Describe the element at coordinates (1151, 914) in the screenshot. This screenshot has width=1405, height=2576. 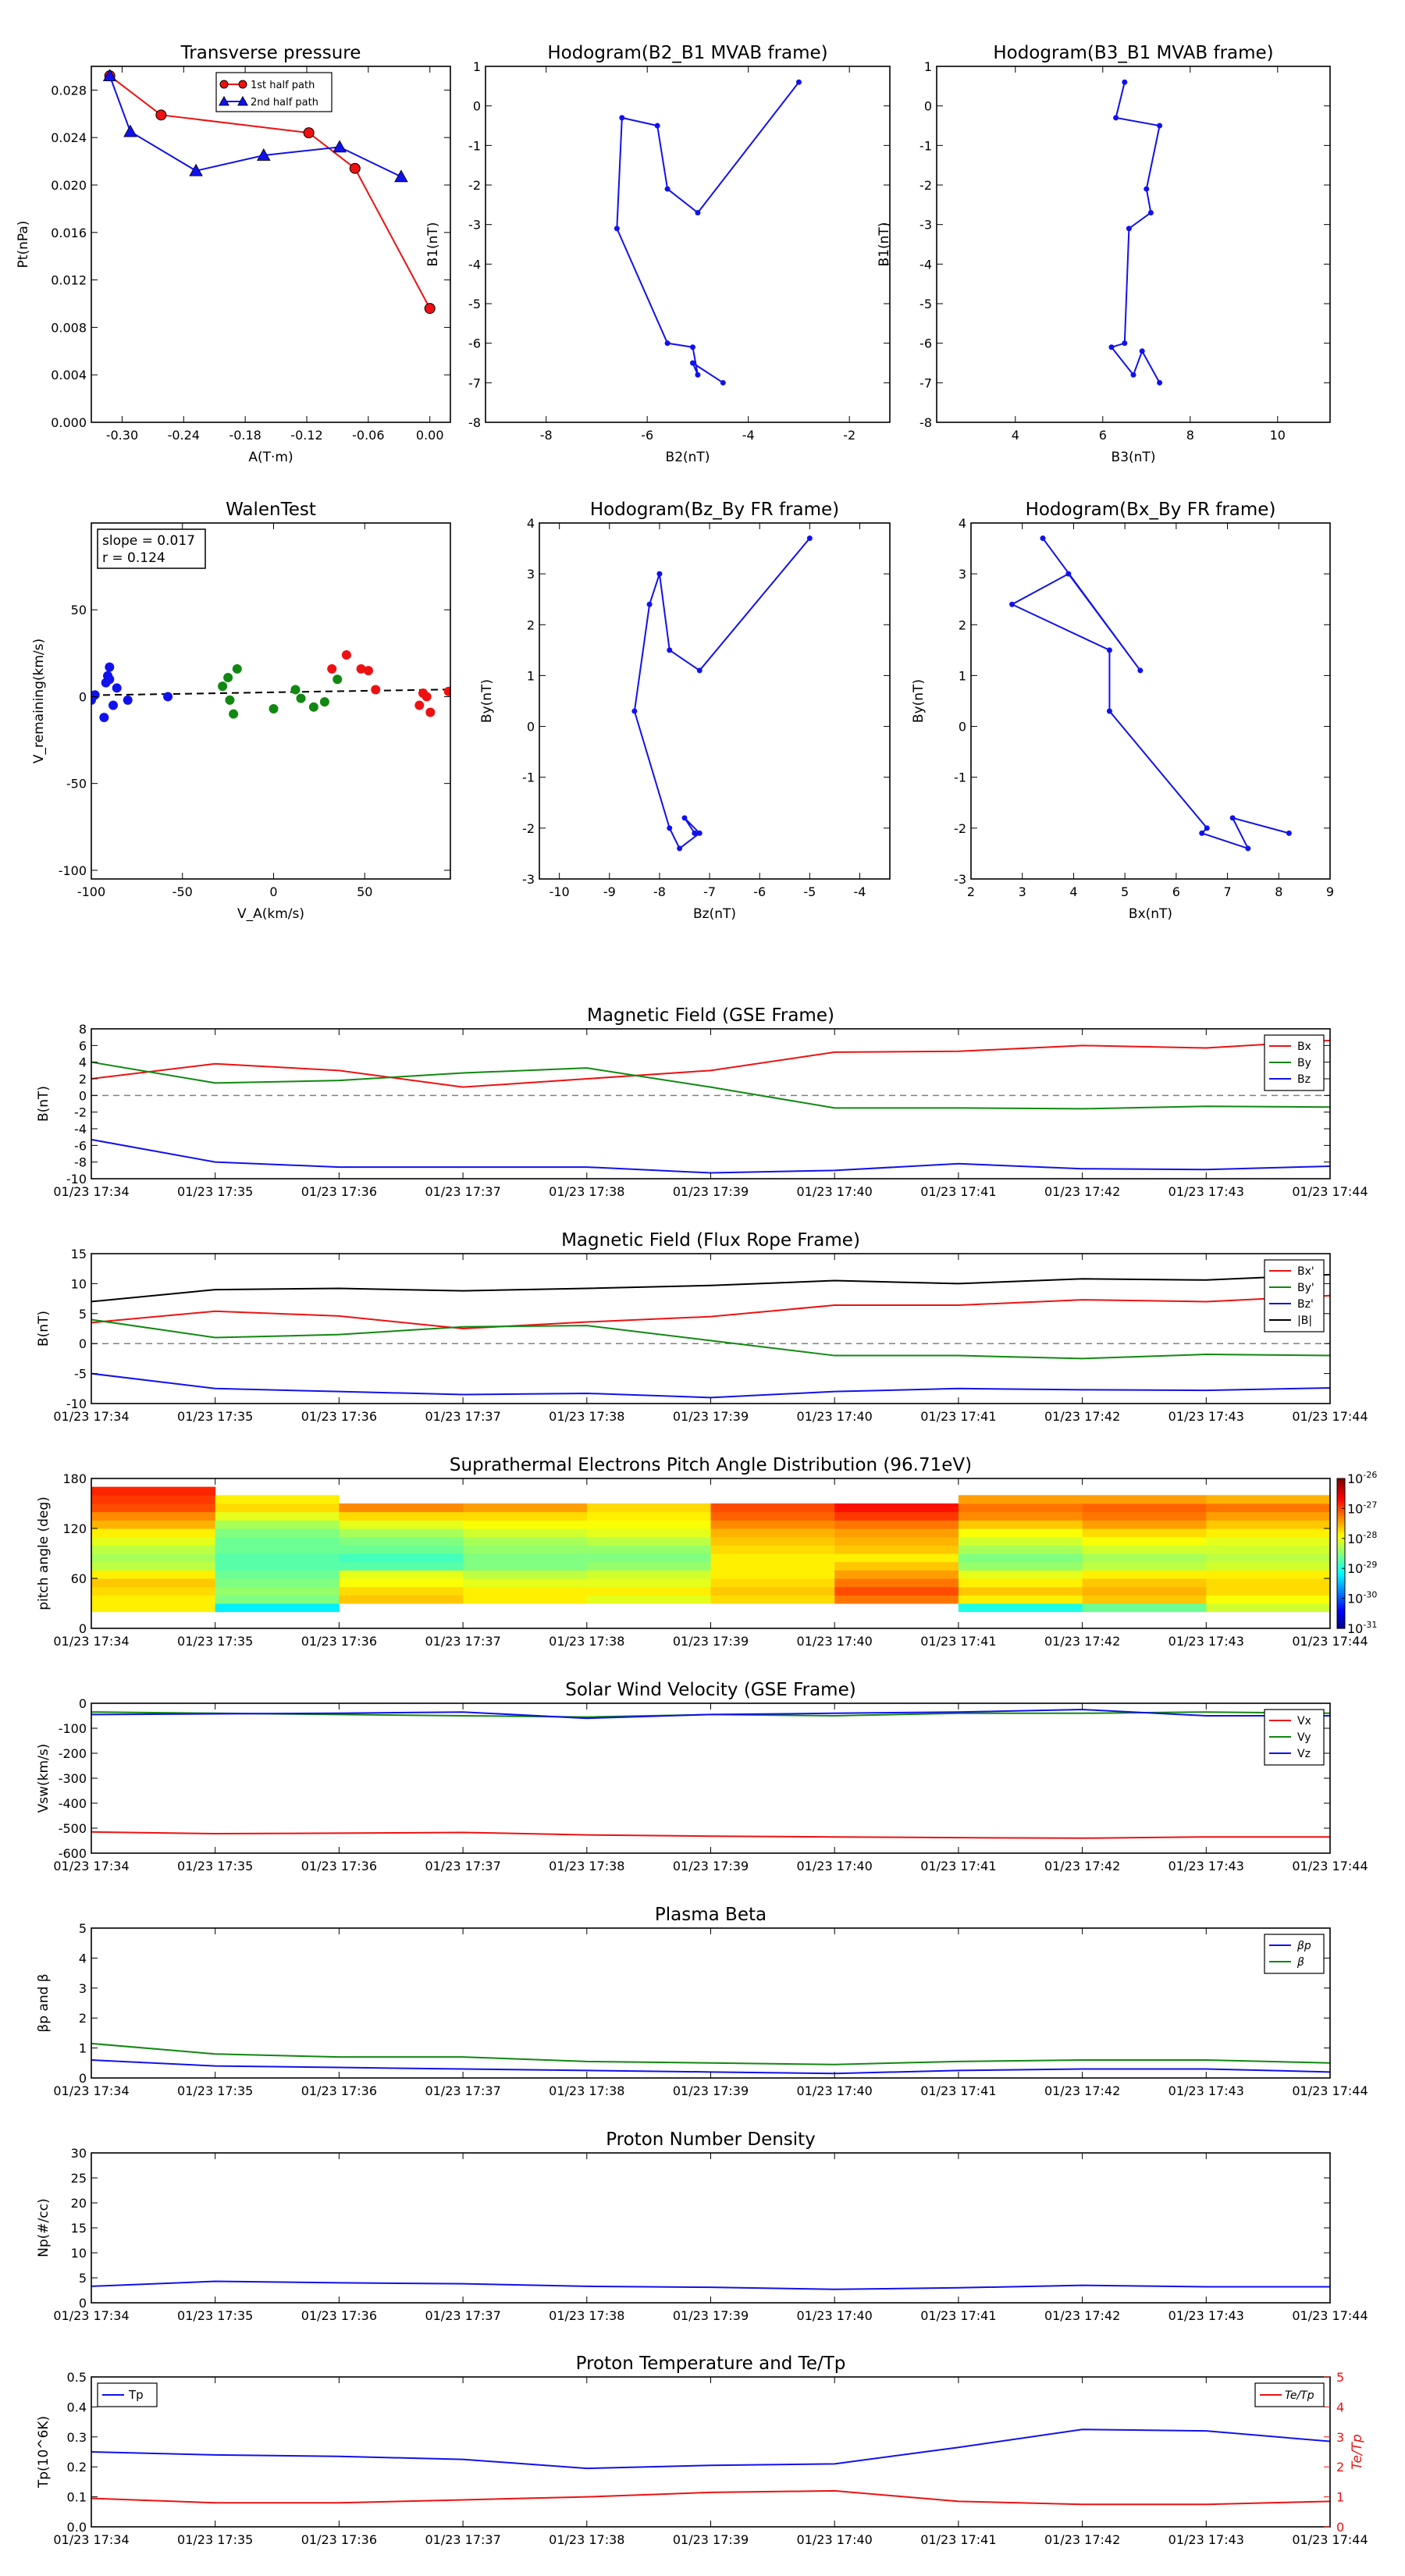
I see `x-axis-label: Bx(nT)` at that location.